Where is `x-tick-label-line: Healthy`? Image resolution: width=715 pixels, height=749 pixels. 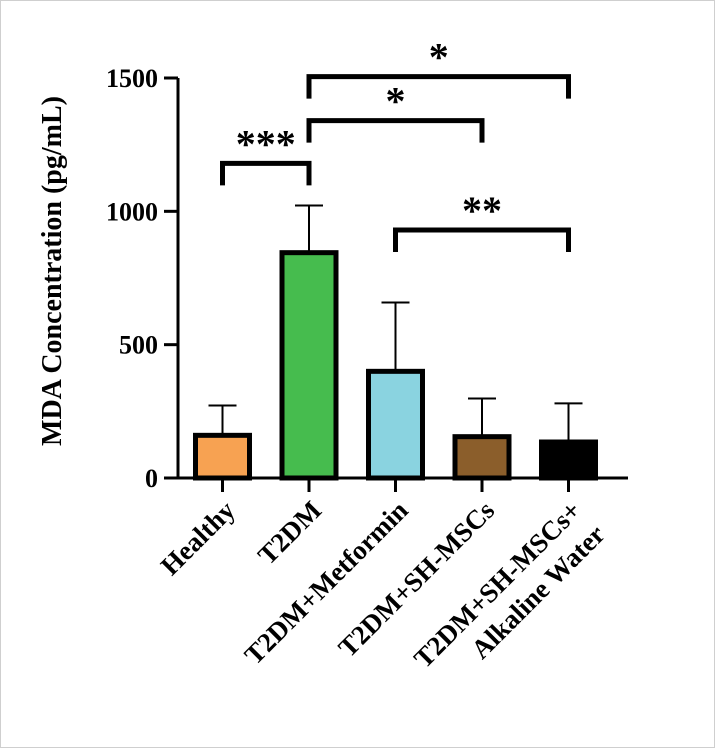
x-tick-label-line: Healthy is located at coordinates (198, 538).